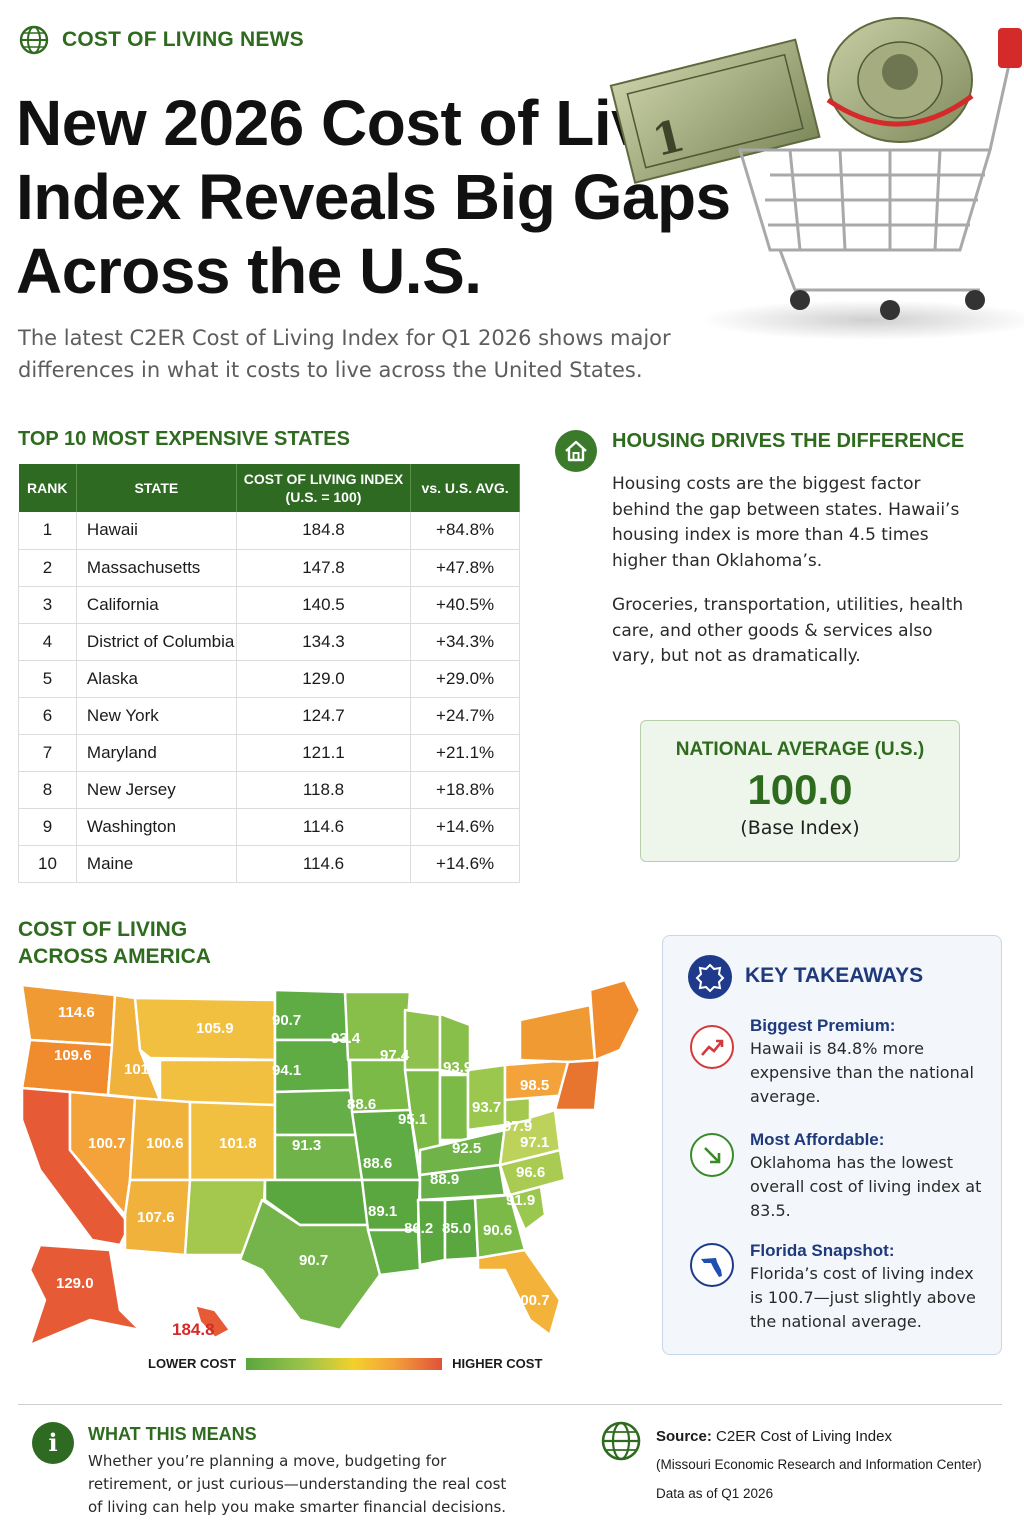 The image size is (1024, 1536). I want to click on map-region-wyoming, so click(217, 1082).